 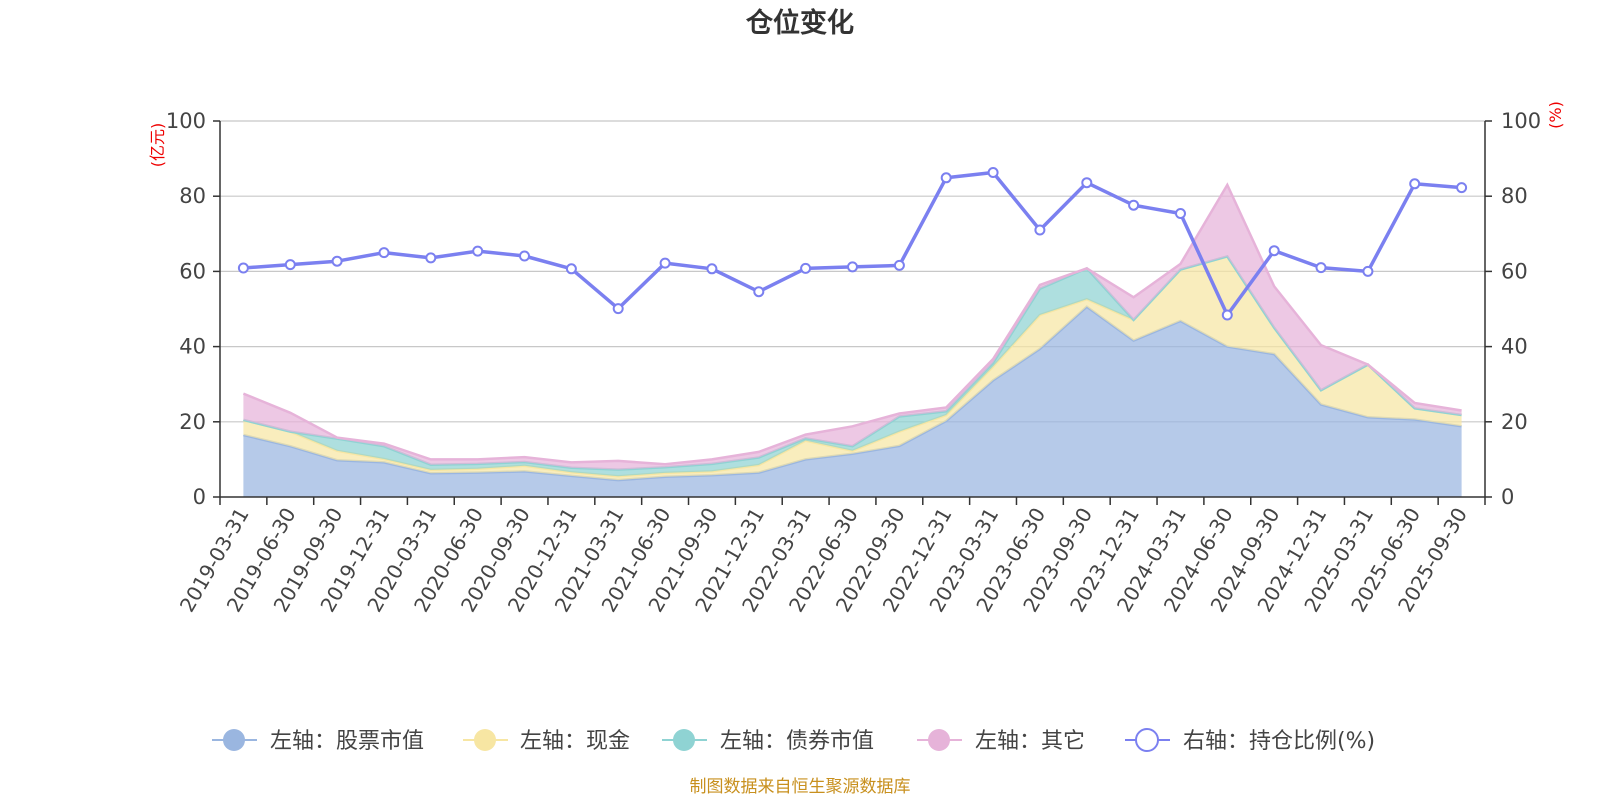 I want to click on right-tick-label: 0, so click(x=1507, y=497).